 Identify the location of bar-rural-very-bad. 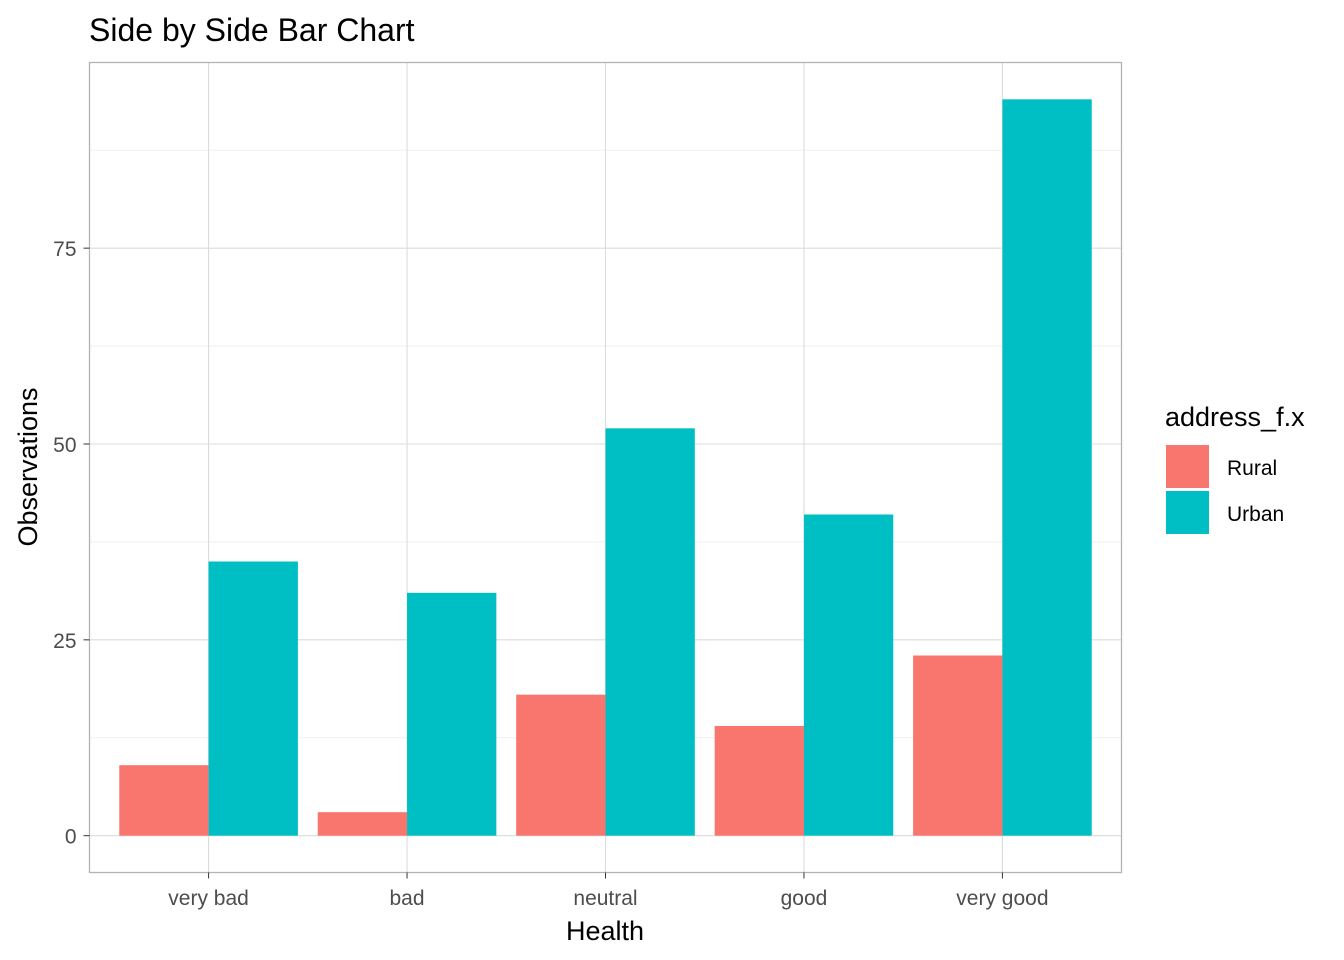
(164, 800).